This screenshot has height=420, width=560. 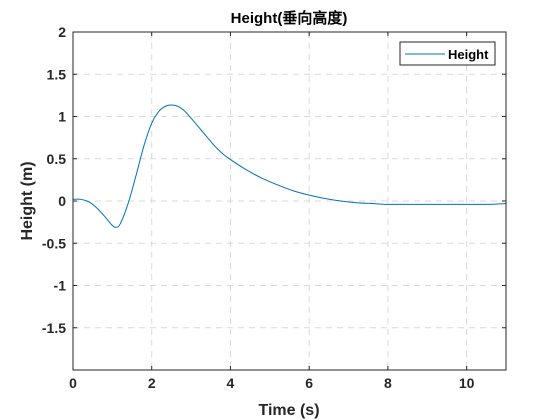 I want to click on y-axis-label: Height (m), so click(x=27, y=200).